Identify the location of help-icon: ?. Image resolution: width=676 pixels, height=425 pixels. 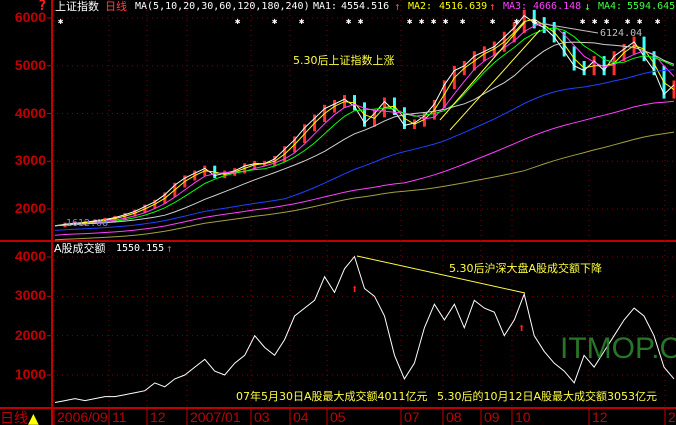
(42, 7).